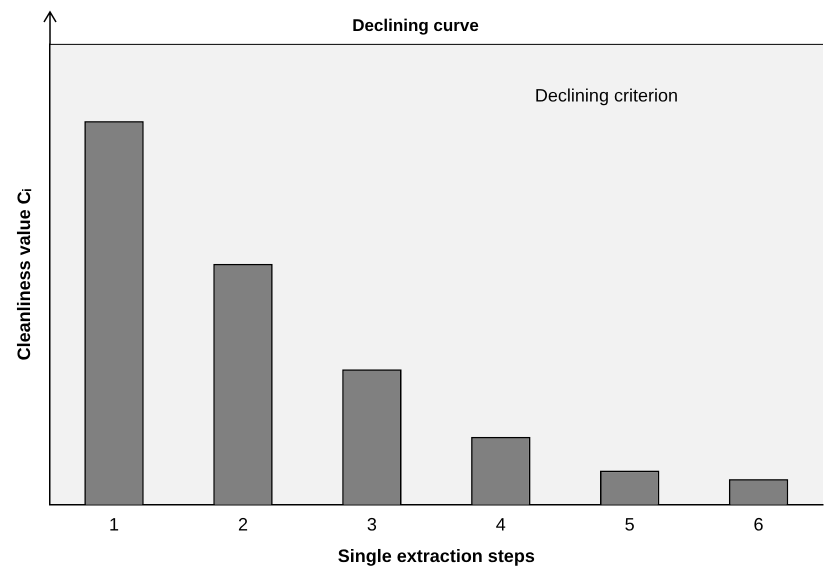 This screenshot has height=580, width=835. I want to click on x-axis-title: Single extraction steps, so click(436, 556).